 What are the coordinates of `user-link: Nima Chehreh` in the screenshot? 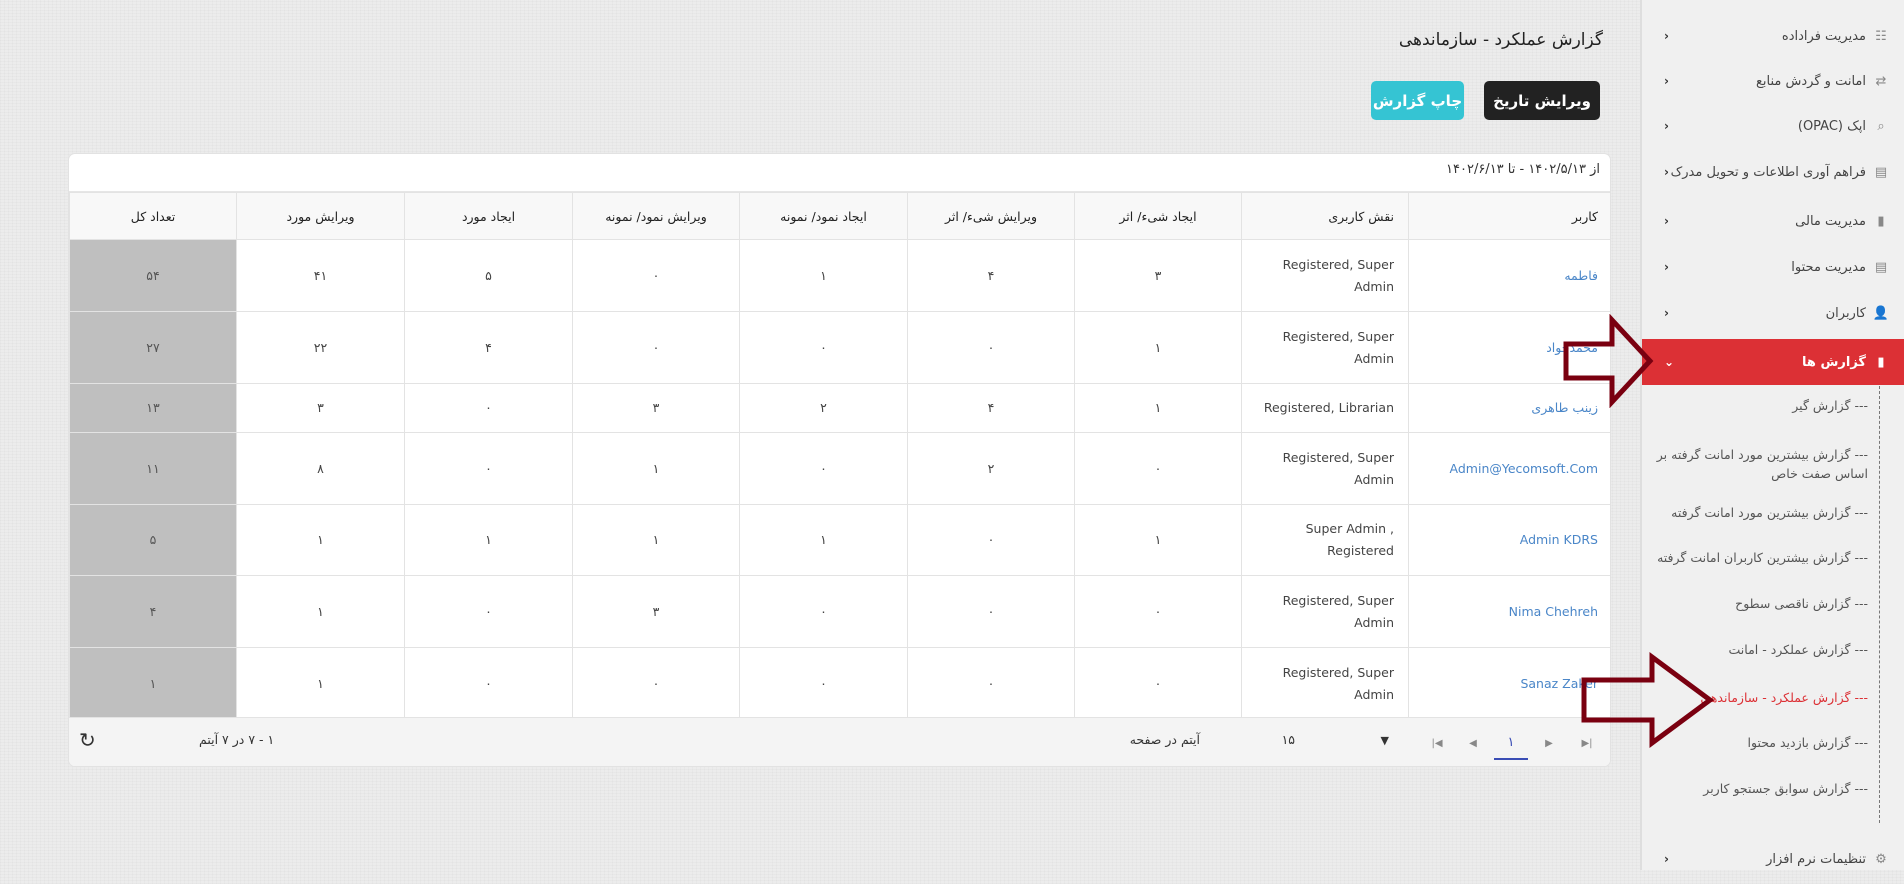 It's located at (1509, 611).